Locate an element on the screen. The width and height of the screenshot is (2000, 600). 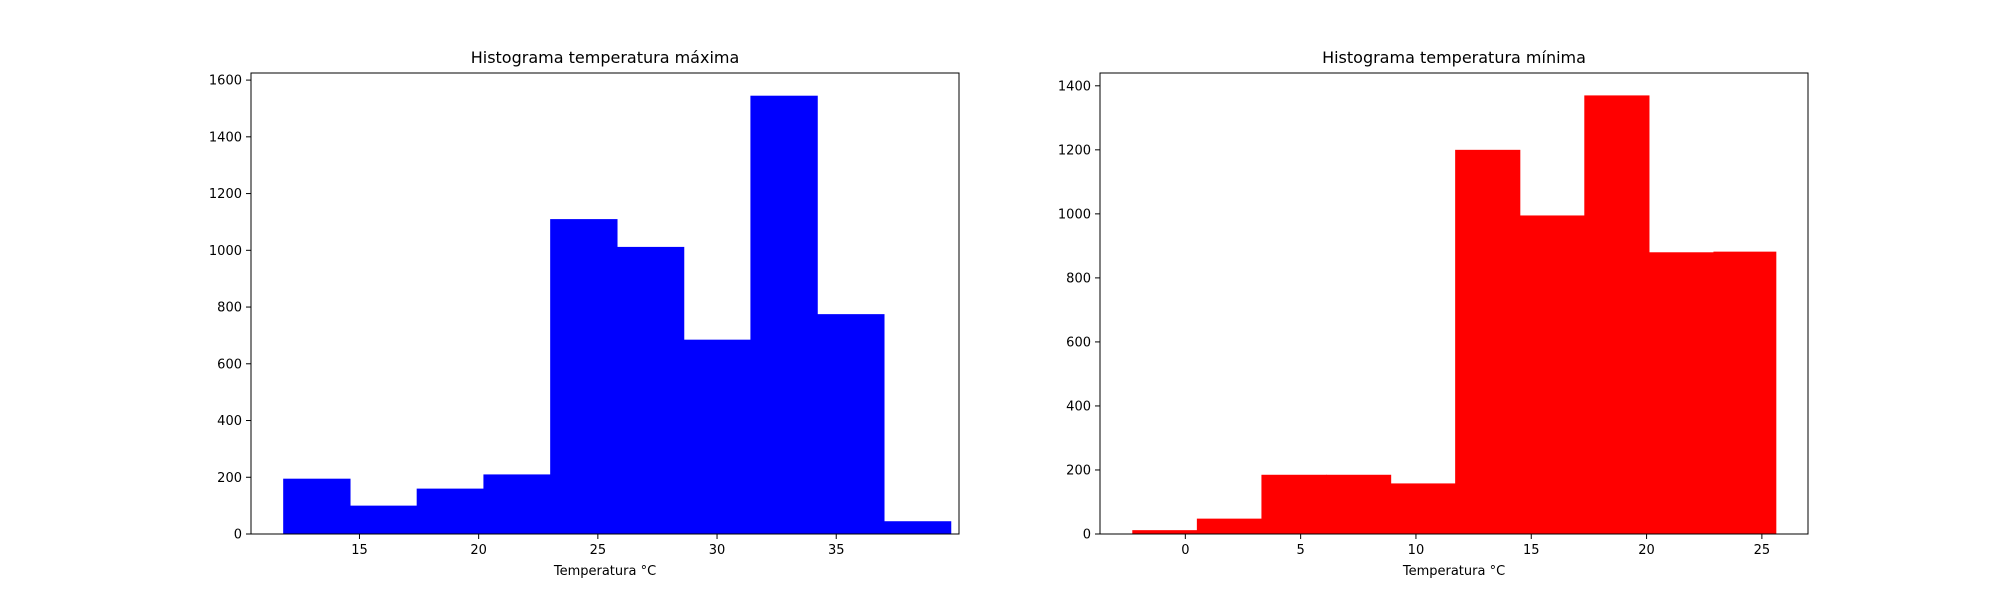
x-axis-ticks: 15 20 25 30 35 is located at coordinates (598, 546).